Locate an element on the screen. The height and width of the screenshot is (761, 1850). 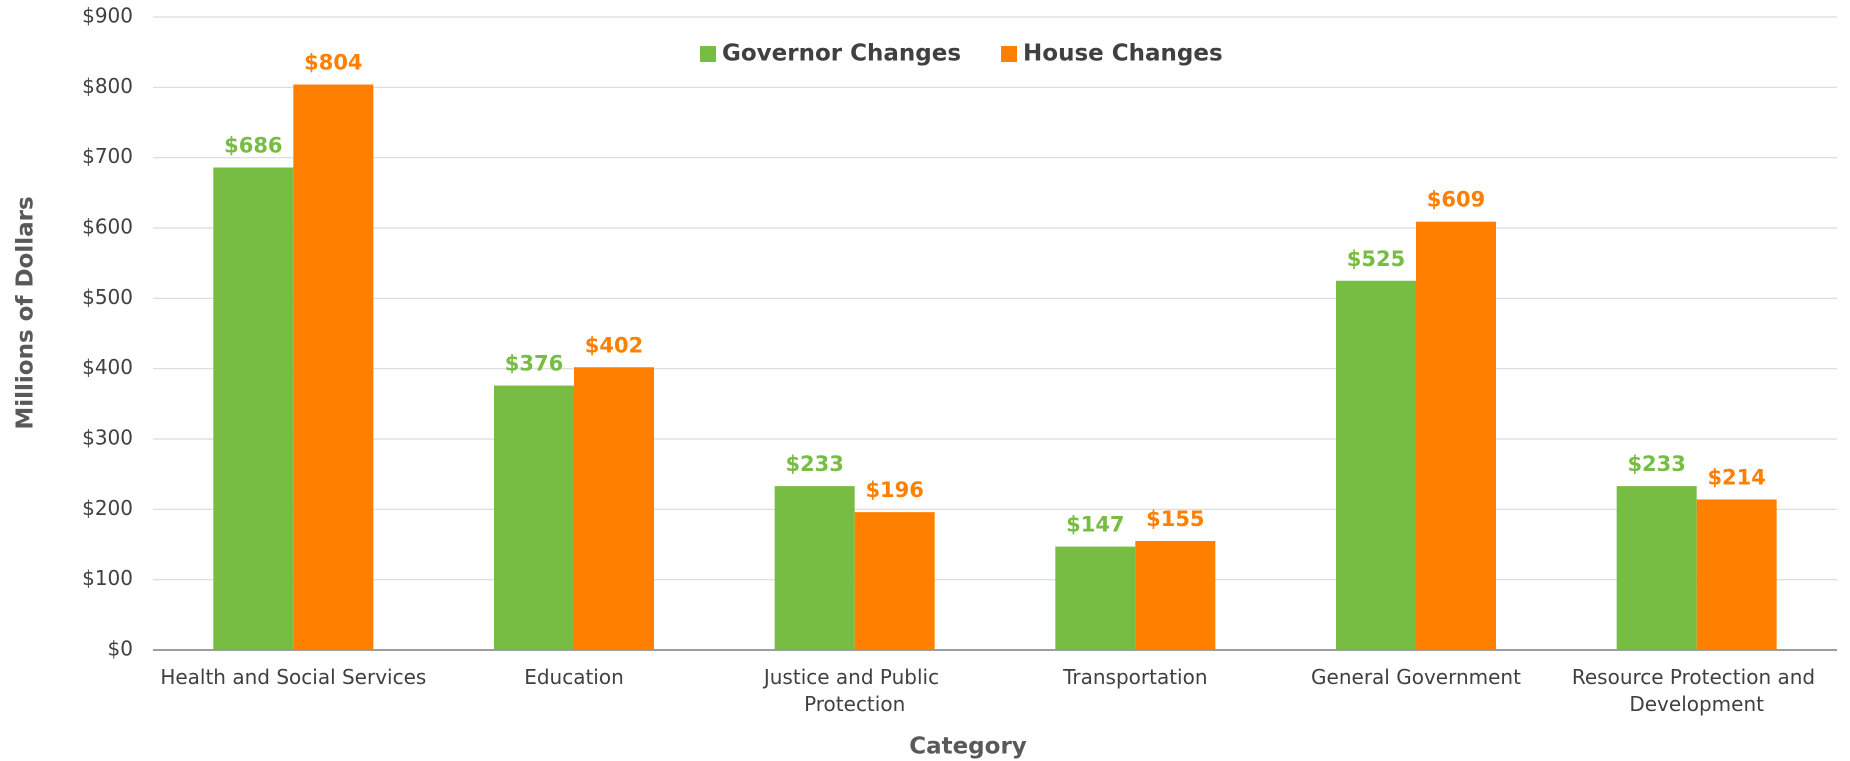
y-tick-label: $700 is located at coordinates (107, 156).